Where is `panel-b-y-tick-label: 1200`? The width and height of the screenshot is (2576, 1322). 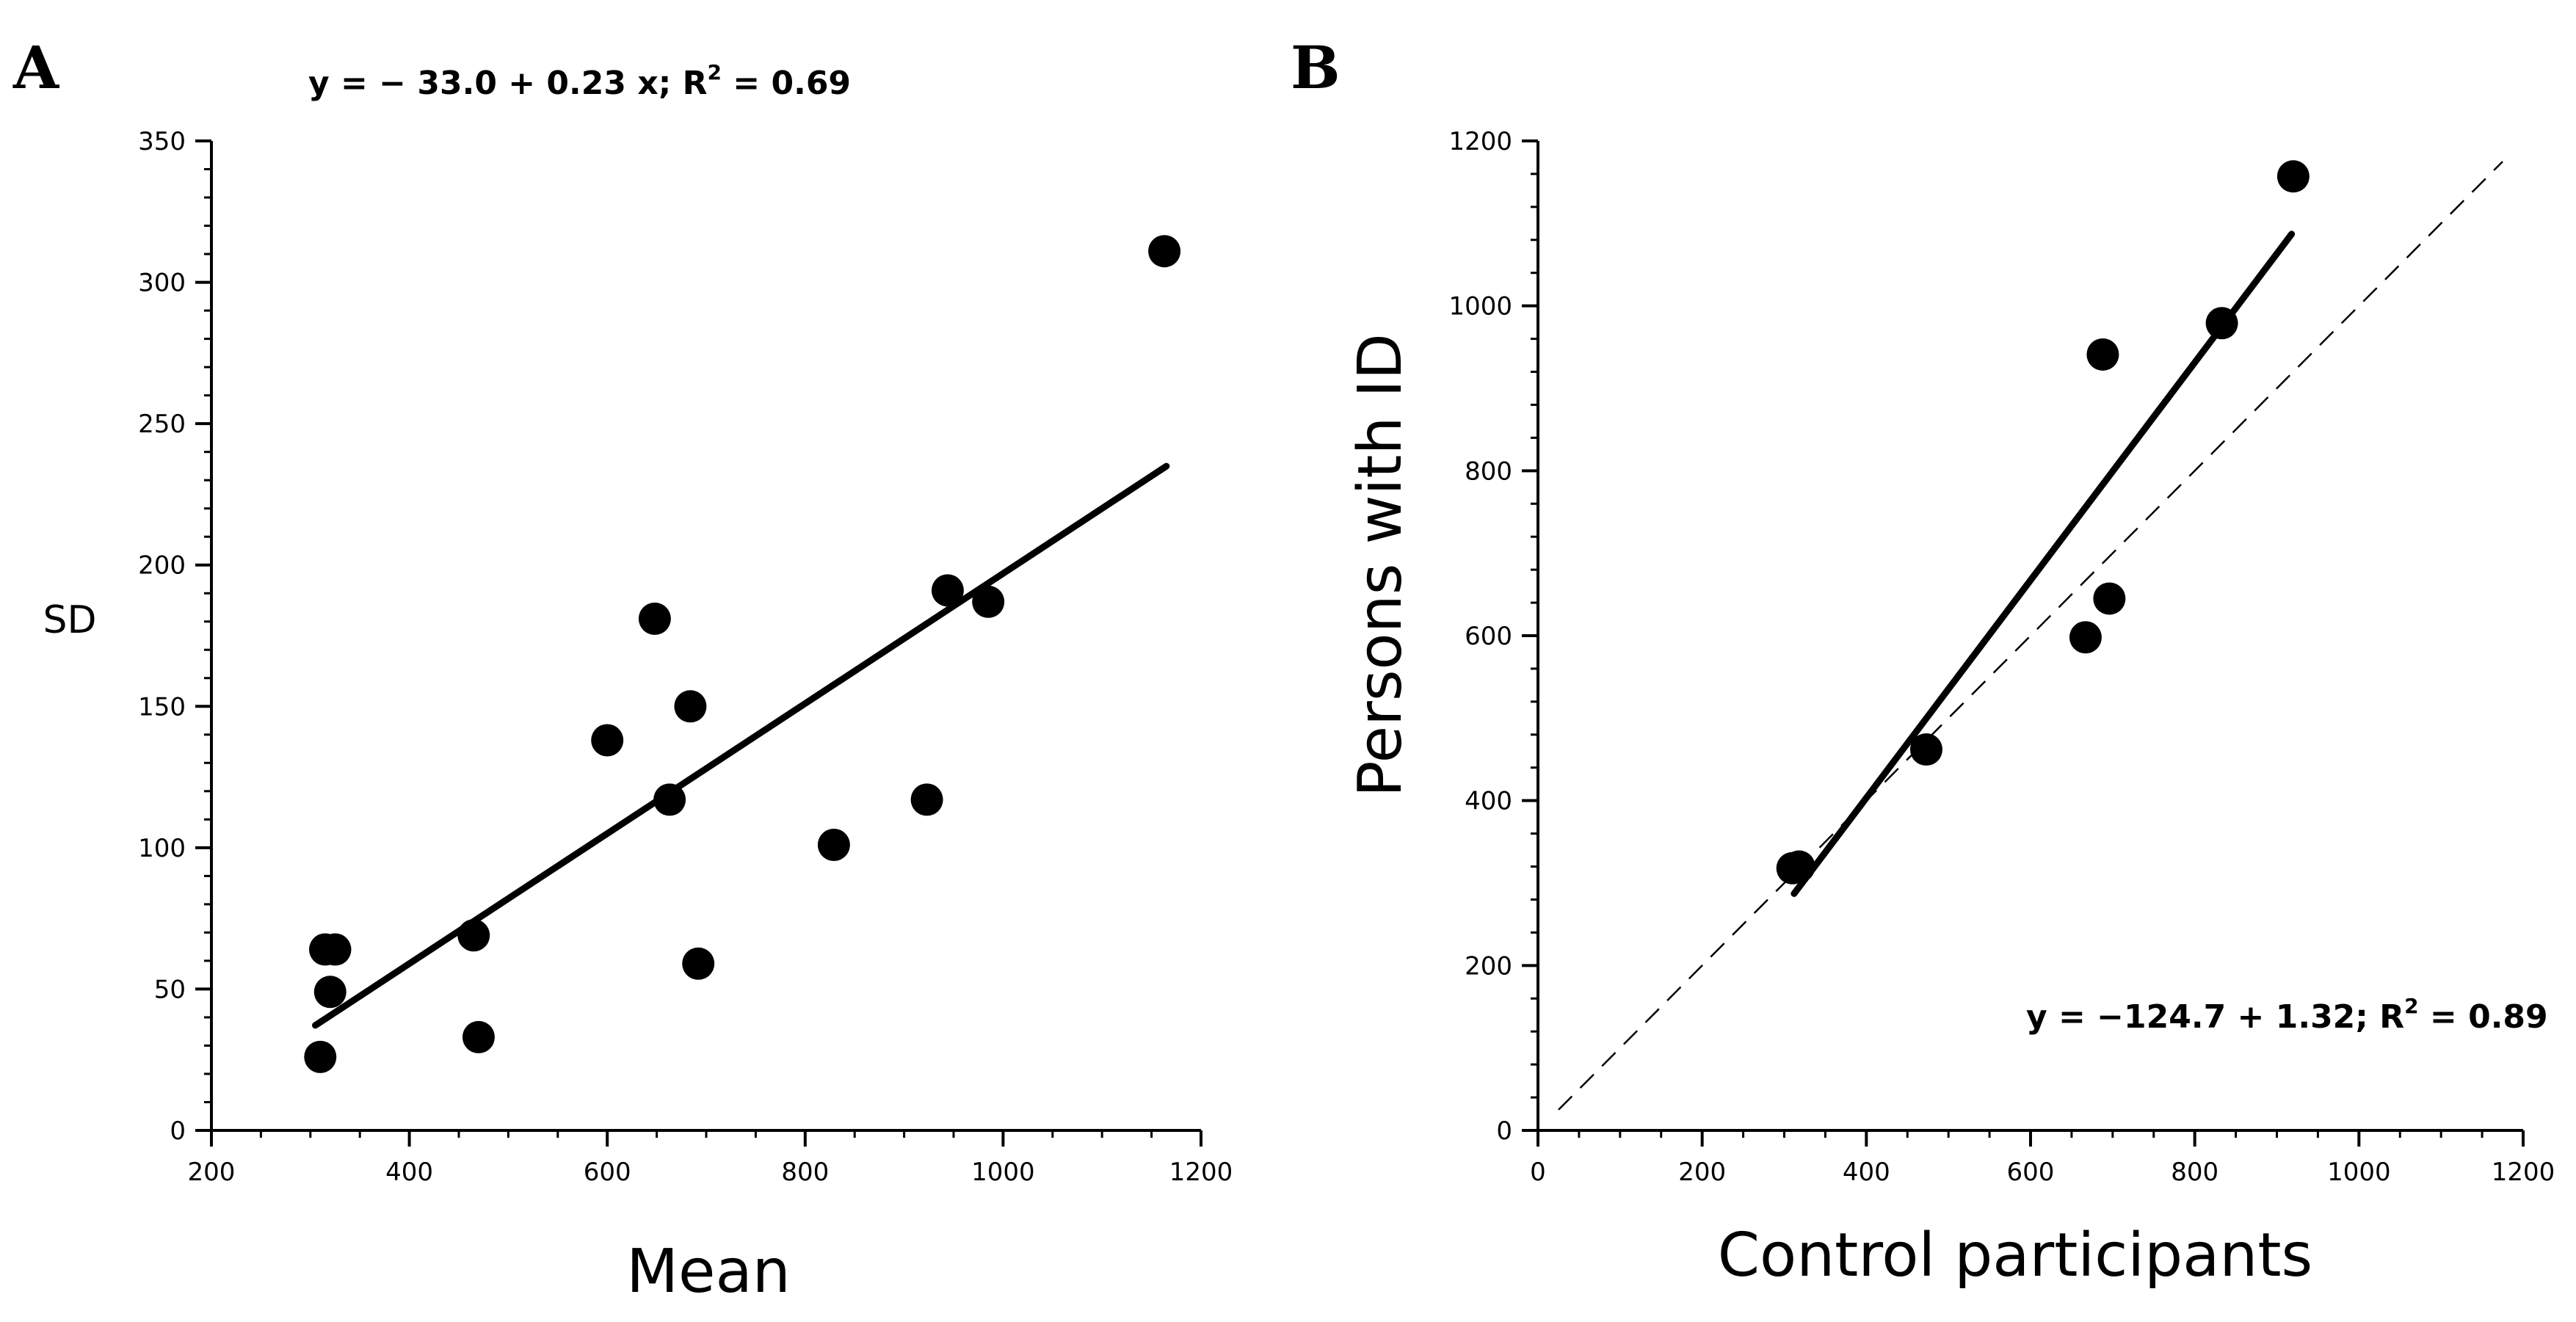
panel-b-y-tick-label: 1200 is located at coordinates (1480, 141).